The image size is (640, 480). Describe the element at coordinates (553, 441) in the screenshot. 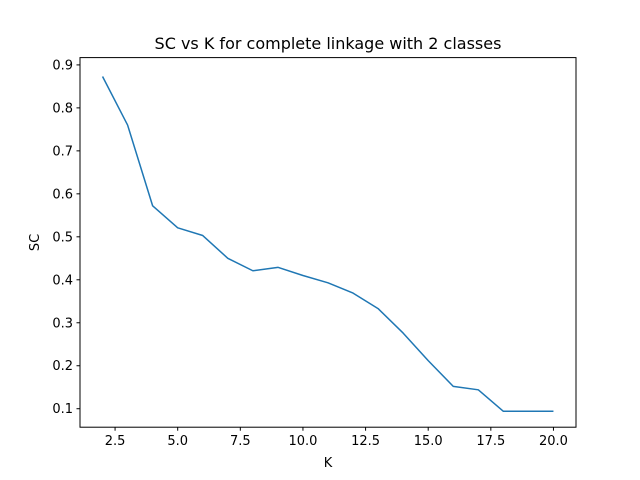

I see `x-tick-label: 20.0` at that location.